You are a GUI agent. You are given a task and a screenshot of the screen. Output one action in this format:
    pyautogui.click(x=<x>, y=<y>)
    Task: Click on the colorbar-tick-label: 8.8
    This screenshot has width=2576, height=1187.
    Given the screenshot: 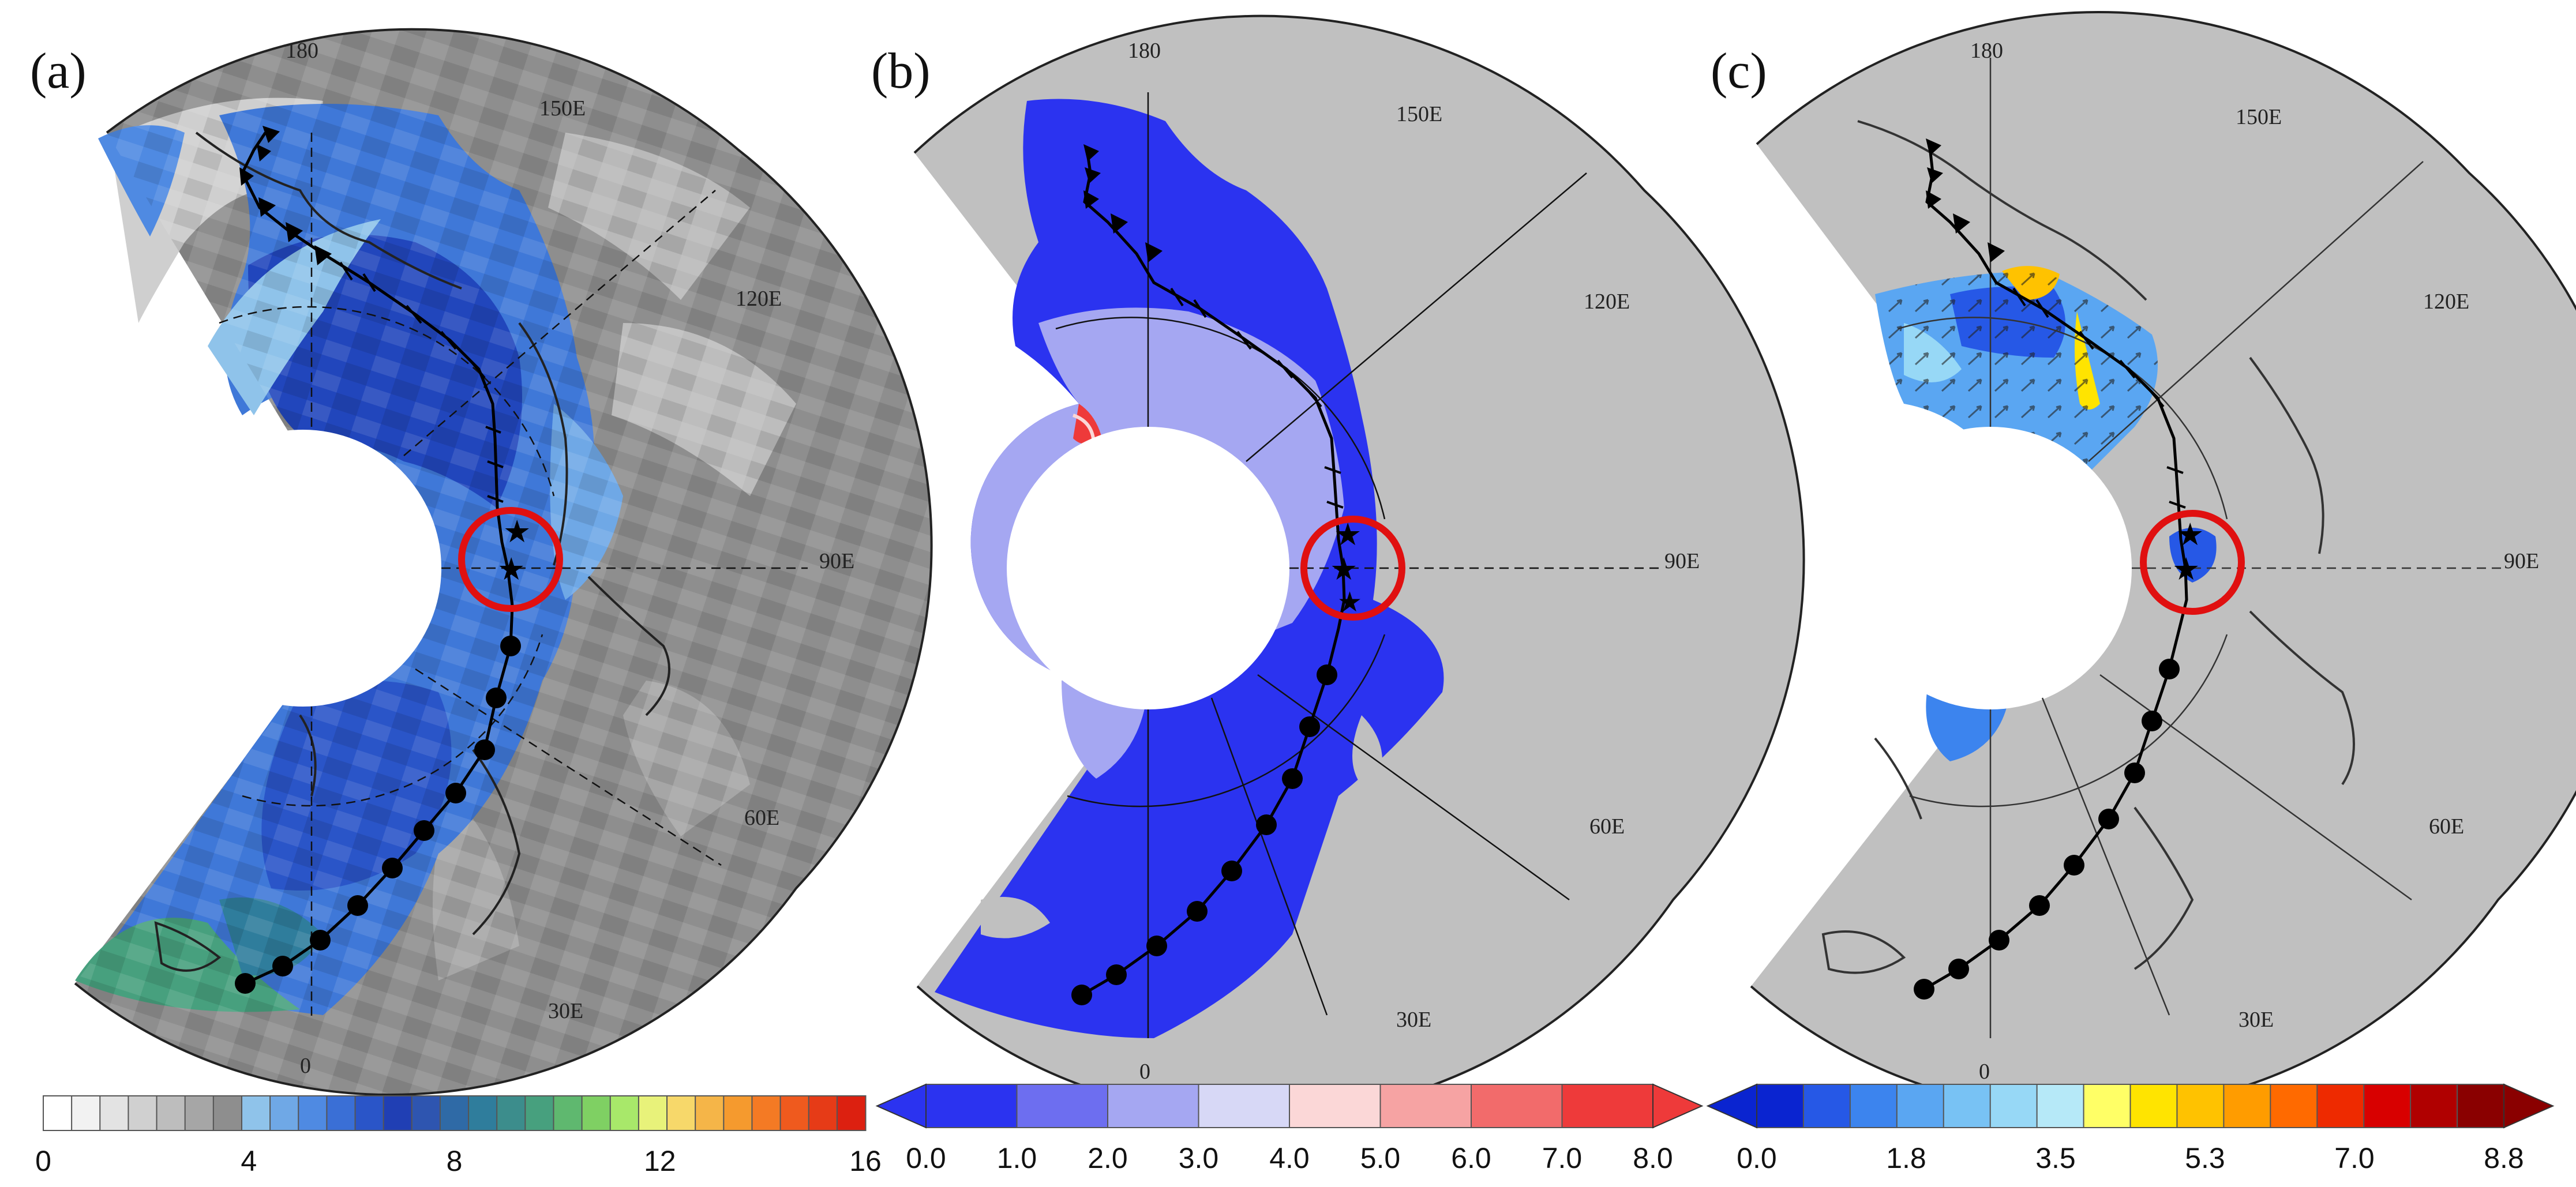 What is the action you would take?
    pyautogui.click(x=2504, y=1158)
    